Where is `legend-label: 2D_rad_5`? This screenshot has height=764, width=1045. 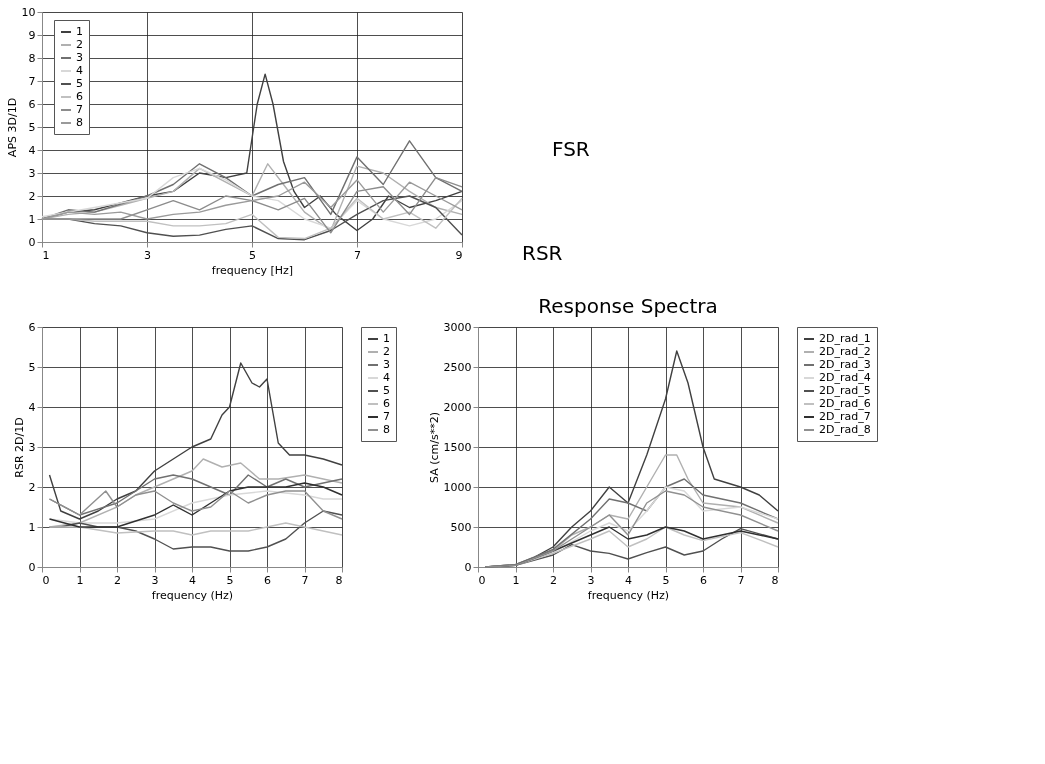
legend-label: 2D_rad_5 is located at coordinates (845, 390).